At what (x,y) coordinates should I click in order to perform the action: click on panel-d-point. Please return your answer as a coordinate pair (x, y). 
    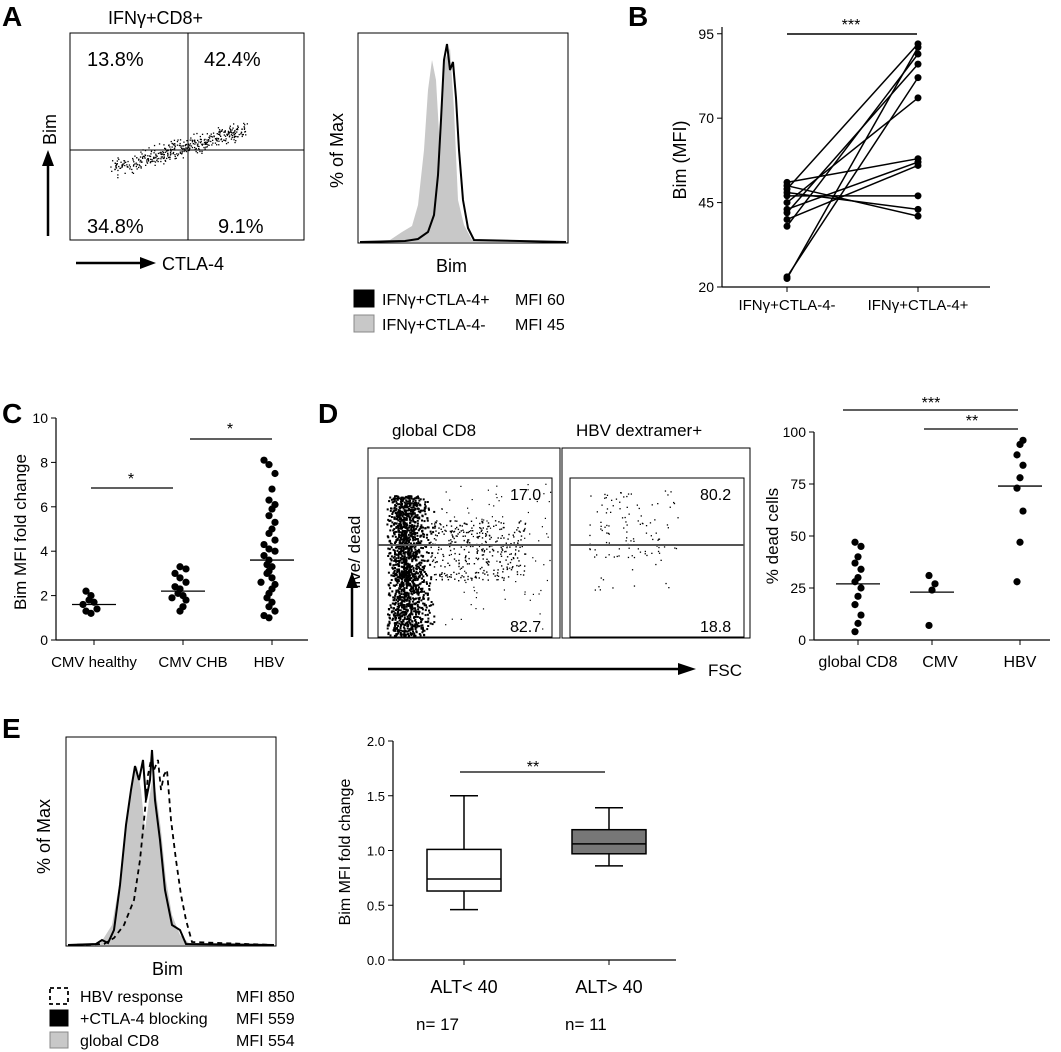
    Looking at the image, I should click on (1017, 582).